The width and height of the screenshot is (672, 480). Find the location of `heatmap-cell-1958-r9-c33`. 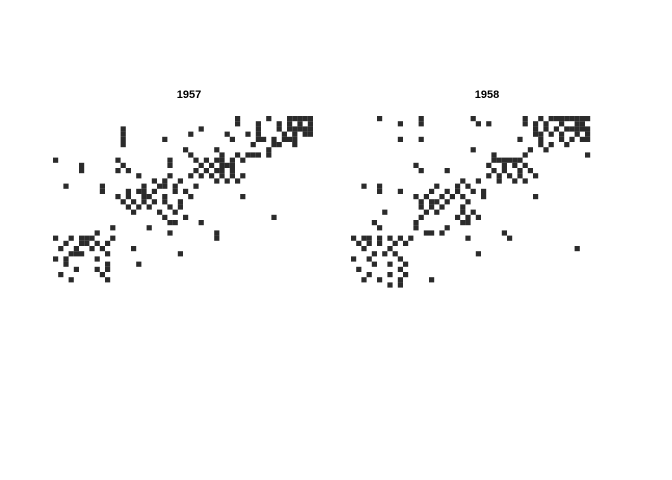

heatmap-cell-1958-r9-c33 is located at coordinates (520, 160).